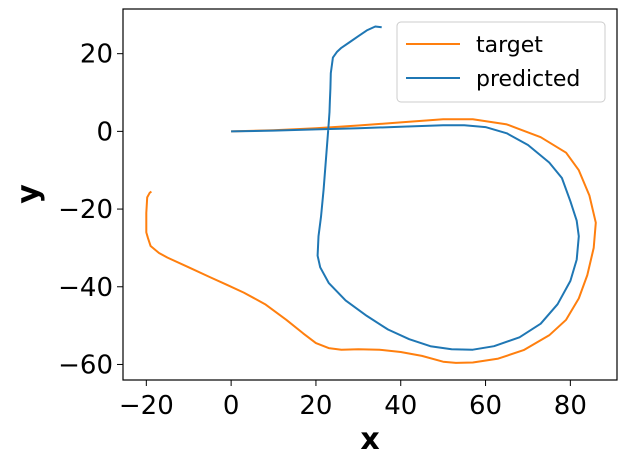 Image resolution: width=628 pixels, height=466 pixels. I want to click on y-tick-label: −40, so click(85, 288).